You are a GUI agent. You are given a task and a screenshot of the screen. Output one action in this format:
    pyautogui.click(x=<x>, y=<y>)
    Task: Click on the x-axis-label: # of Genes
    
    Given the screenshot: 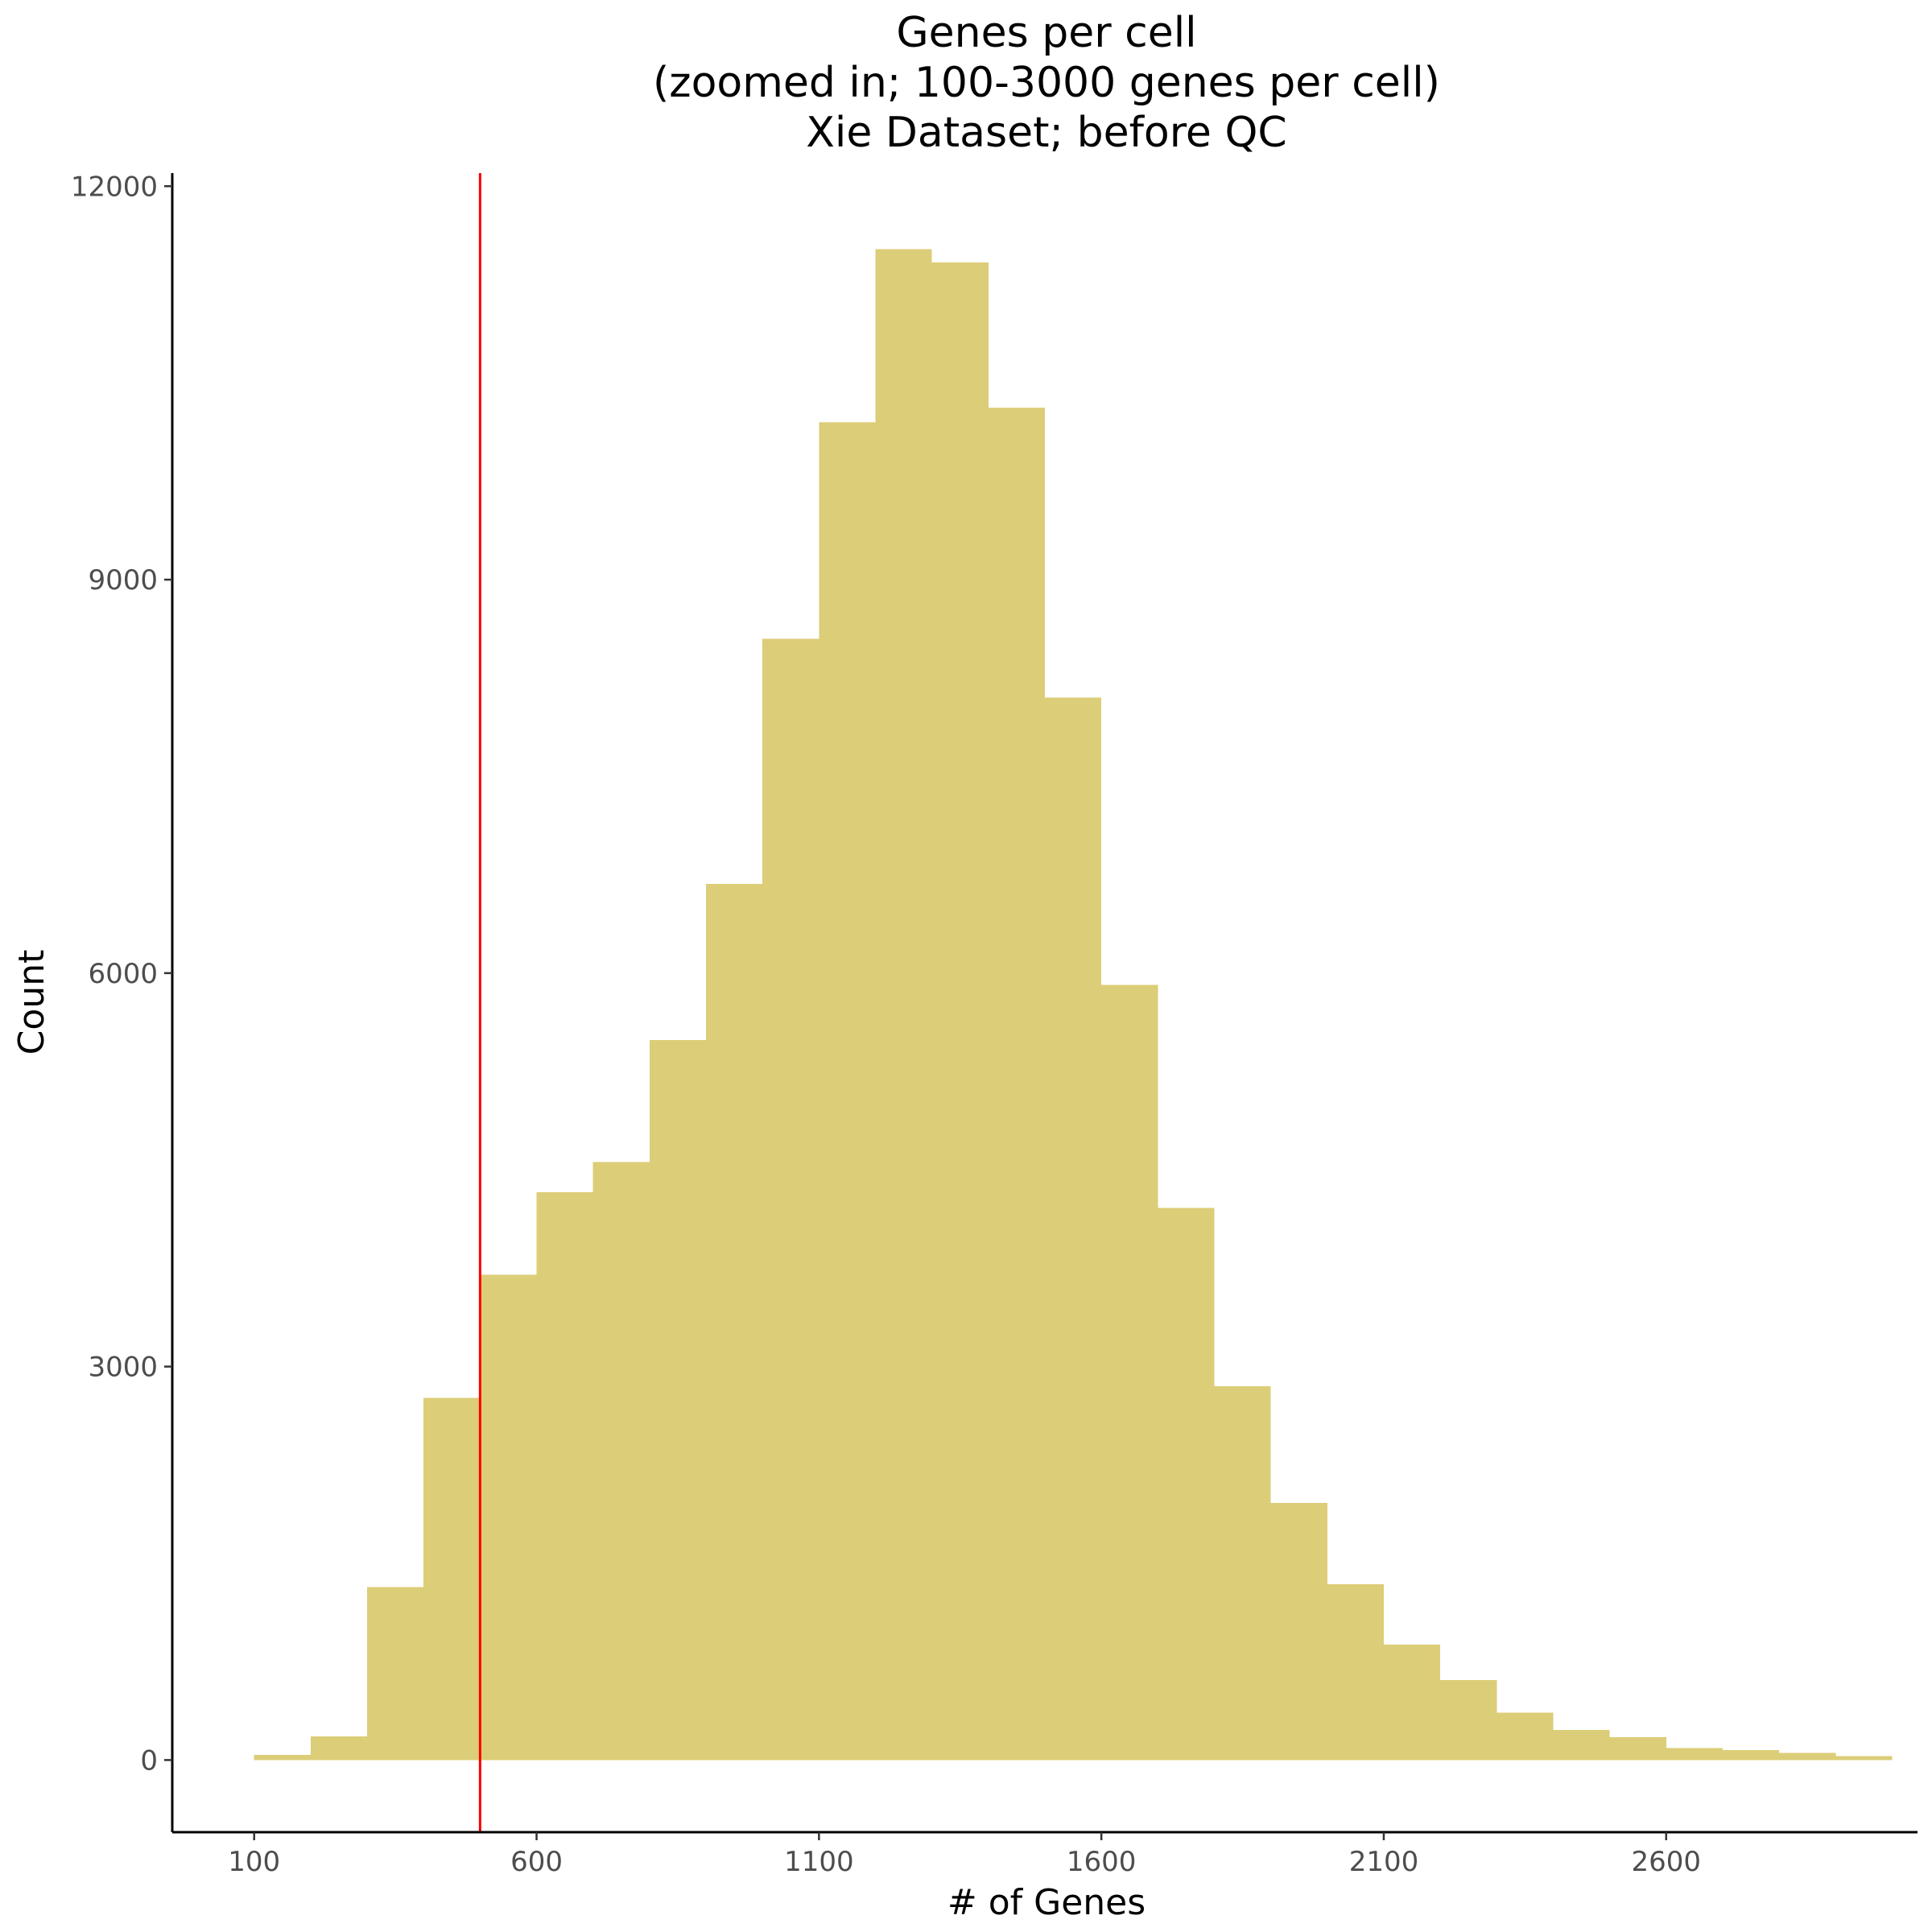 What is the action you would take?
    pyautogui.click(x=1046, y=1902)
    